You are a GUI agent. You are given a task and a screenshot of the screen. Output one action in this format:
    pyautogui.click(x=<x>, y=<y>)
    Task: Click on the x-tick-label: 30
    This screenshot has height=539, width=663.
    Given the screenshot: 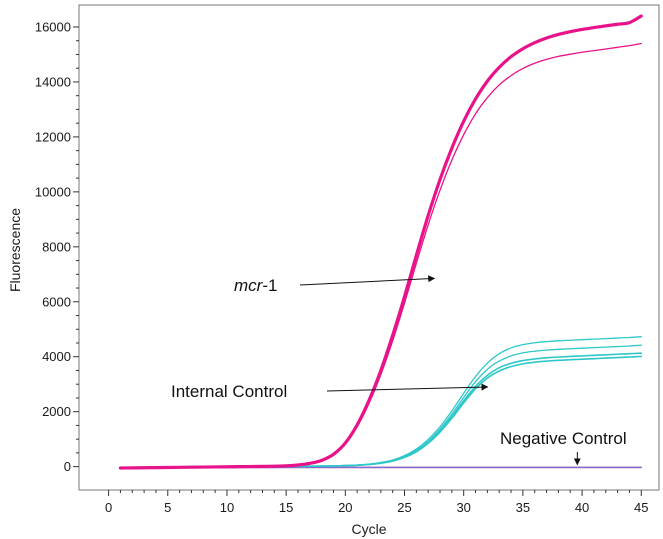 What is the action you would take?
    pyautogui.click(x=463, y=507)
    